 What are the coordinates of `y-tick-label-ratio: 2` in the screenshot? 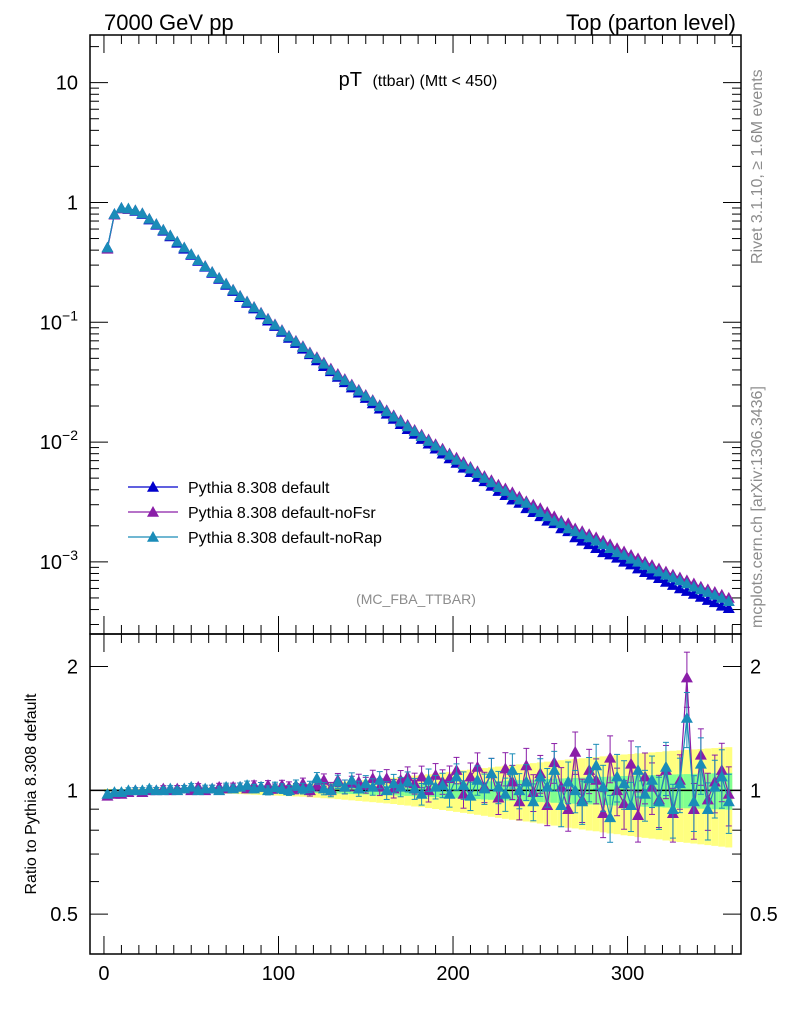 It's located at (72, 668).